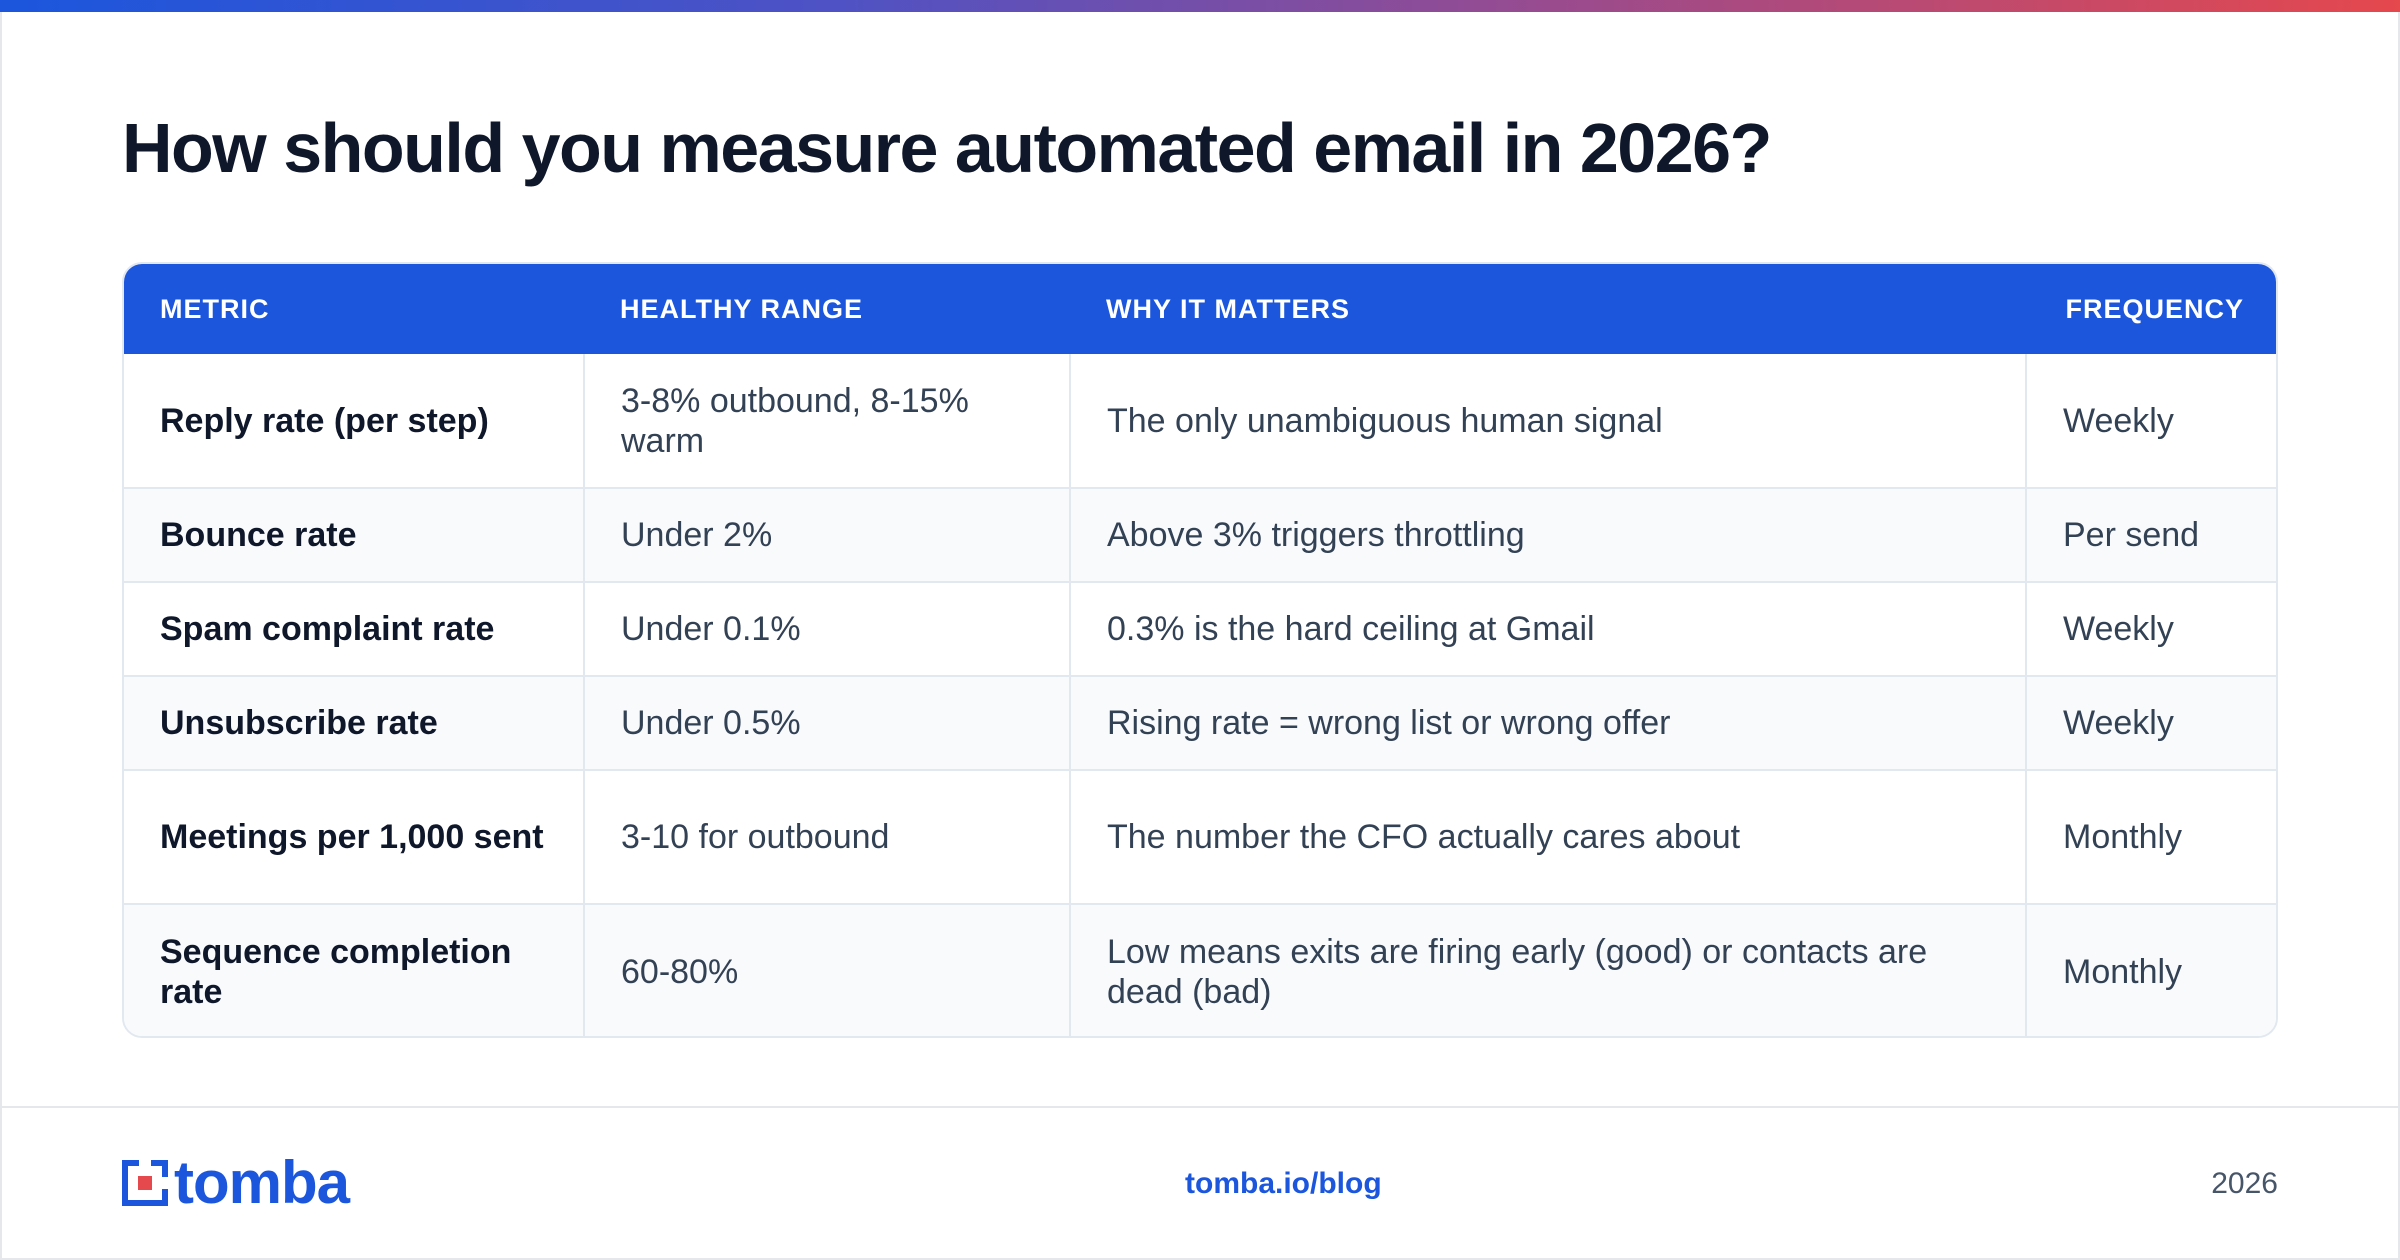  I want to click on metric-cell: Meetings per 1,000 sent, so click(354, 836).